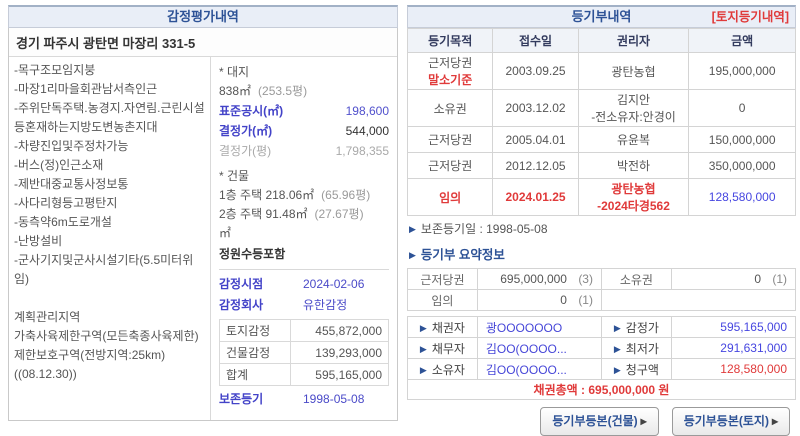 The image size is (800, 436). What do you see at coordinates (742, 40) in the screenshot?
I see `registry-col-amount: 금액` at bounding box center [742, 40].